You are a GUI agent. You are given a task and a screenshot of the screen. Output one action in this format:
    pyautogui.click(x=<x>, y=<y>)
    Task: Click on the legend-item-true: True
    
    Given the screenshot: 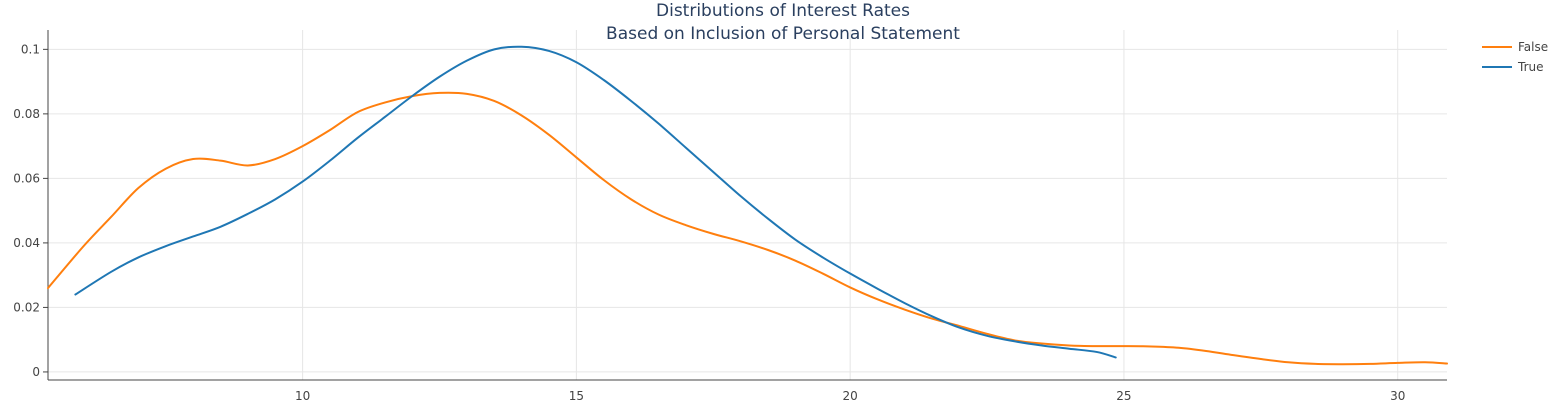 What is the action you would take?
    pyautogui.click(x=1513, y=67)
    